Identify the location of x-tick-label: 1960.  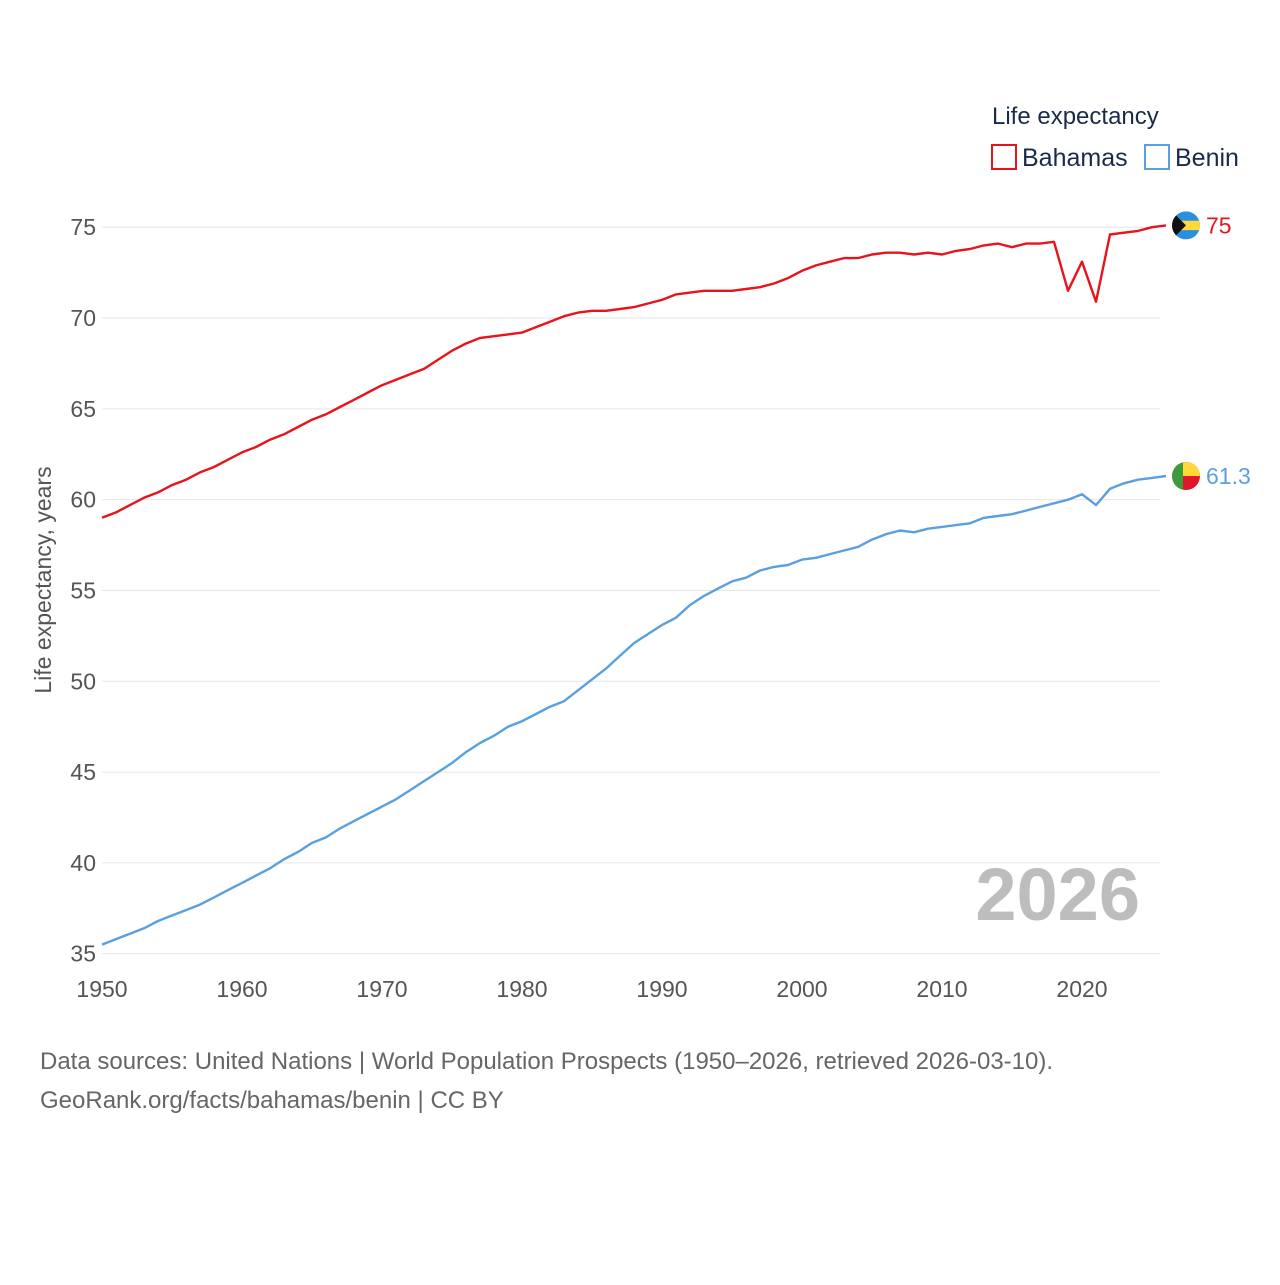
(241, 989).